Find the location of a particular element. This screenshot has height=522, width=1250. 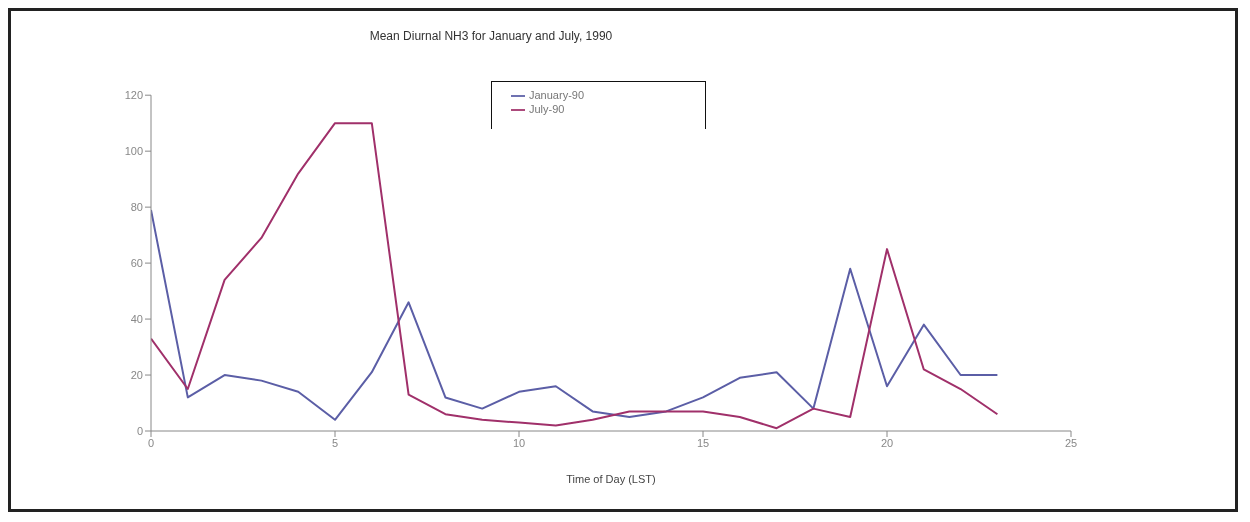

x-tick-label: 25 is located at coordinates (1071, 442).